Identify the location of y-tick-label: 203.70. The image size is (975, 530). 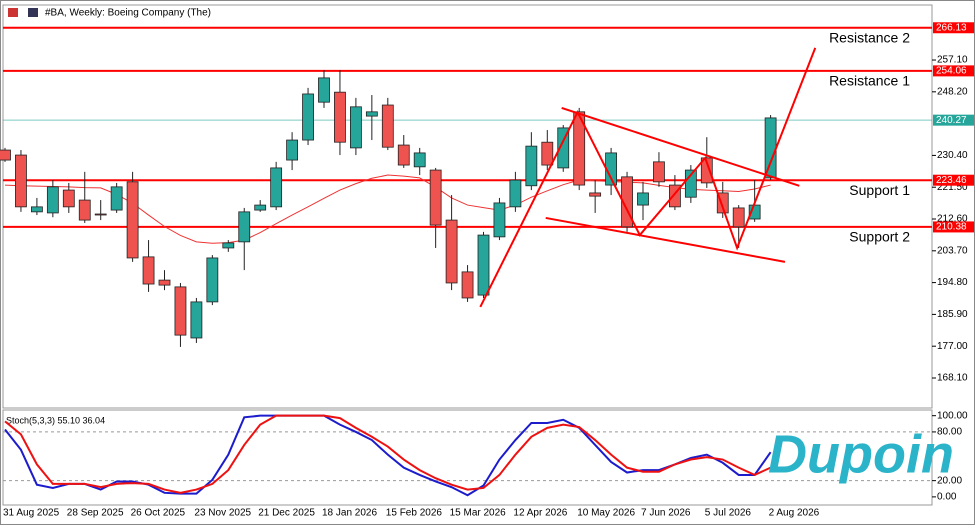
(952, 250).